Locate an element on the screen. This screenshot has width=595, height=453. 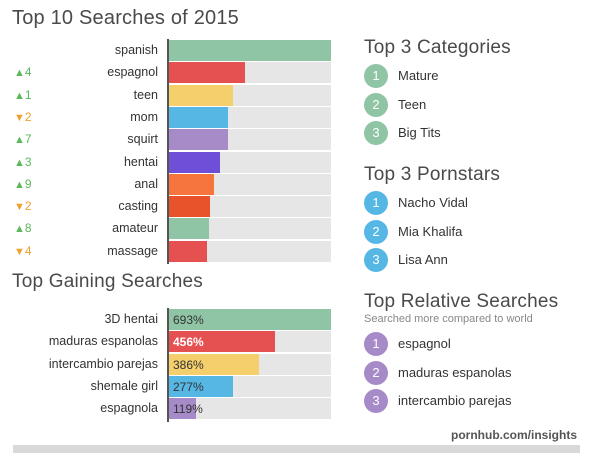
rank-change-value: 7 is located at coordinates (28, 139).